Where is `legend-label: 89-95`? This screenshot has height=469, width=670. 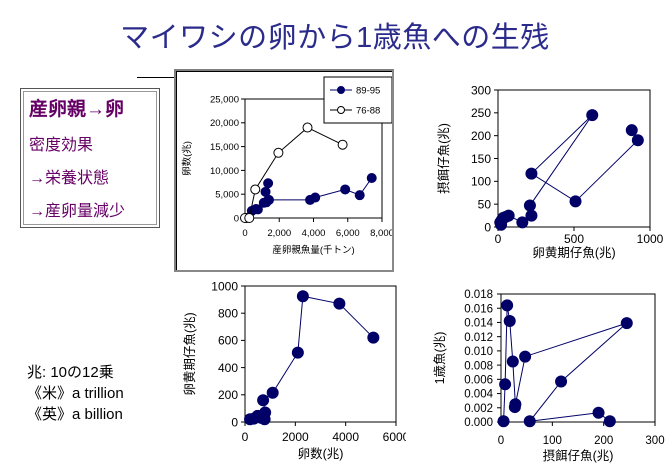 legend-label: 89-95 is located at coordinates (368, 91).